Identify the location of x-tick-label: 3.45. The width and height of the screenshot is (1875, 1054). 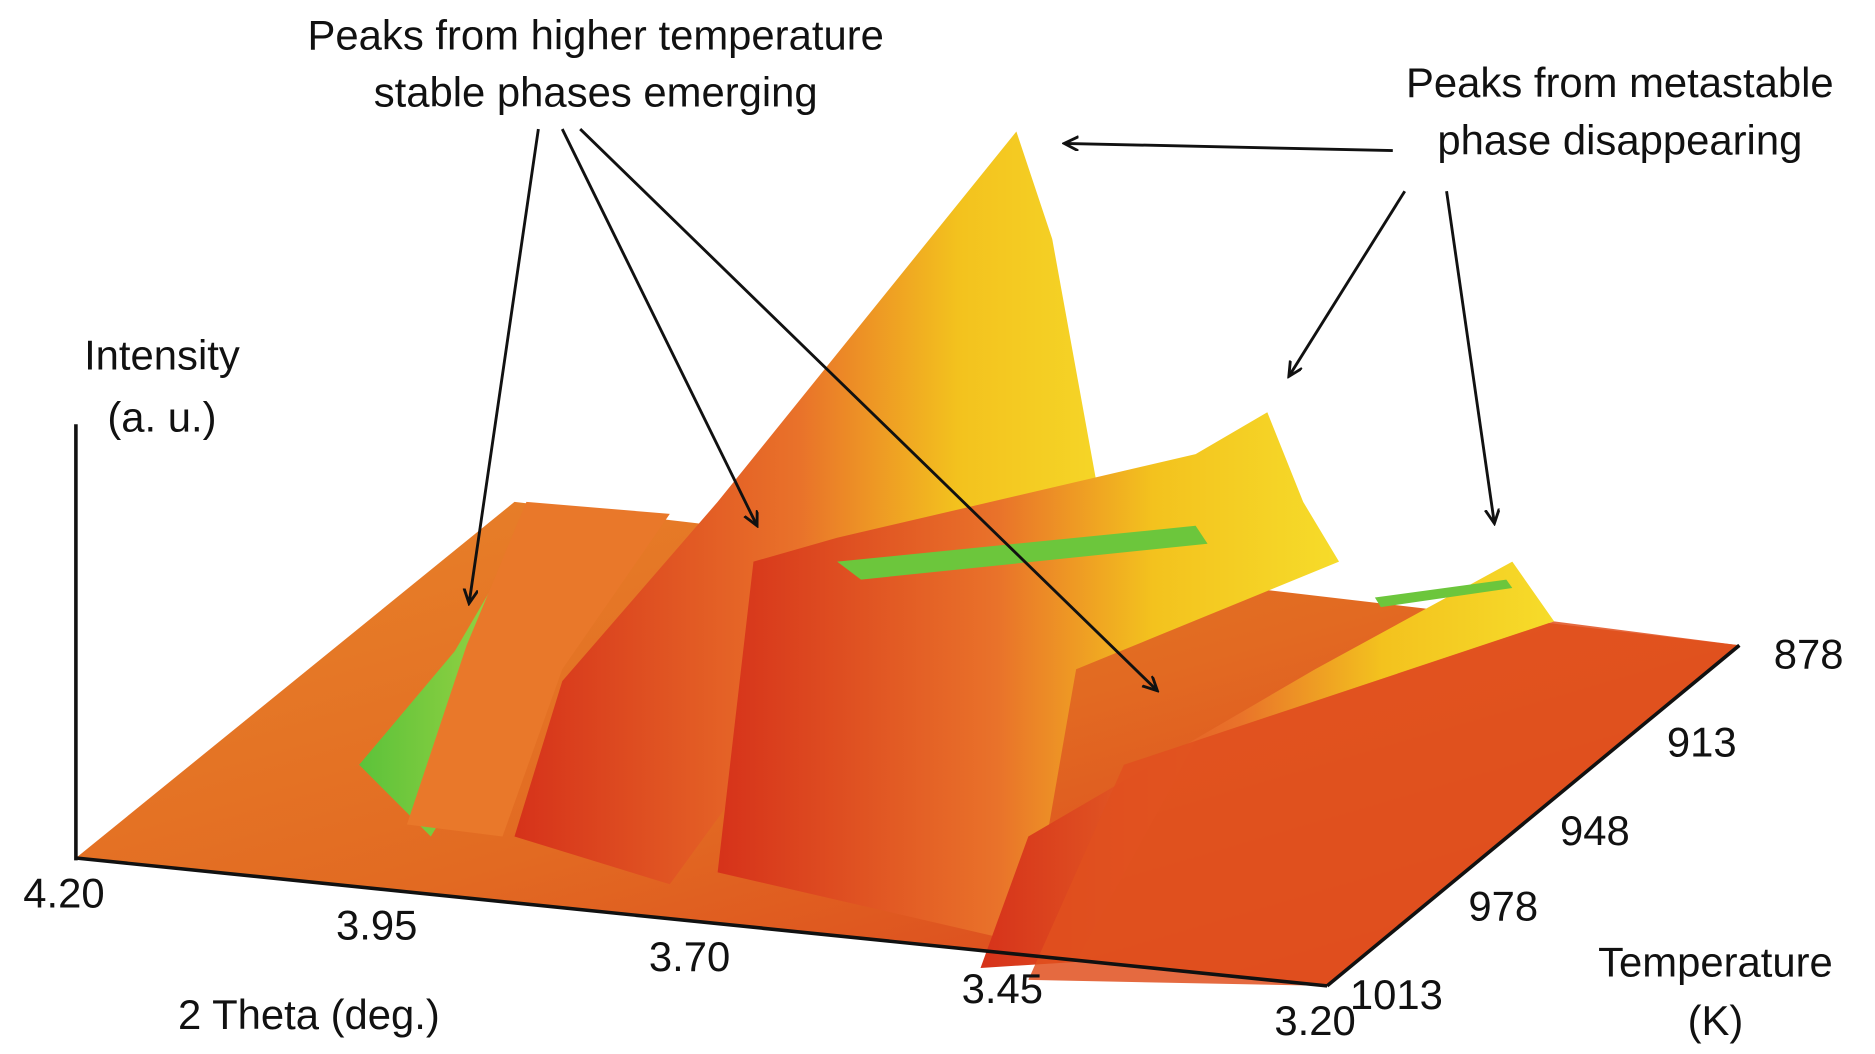
(1002, 988).